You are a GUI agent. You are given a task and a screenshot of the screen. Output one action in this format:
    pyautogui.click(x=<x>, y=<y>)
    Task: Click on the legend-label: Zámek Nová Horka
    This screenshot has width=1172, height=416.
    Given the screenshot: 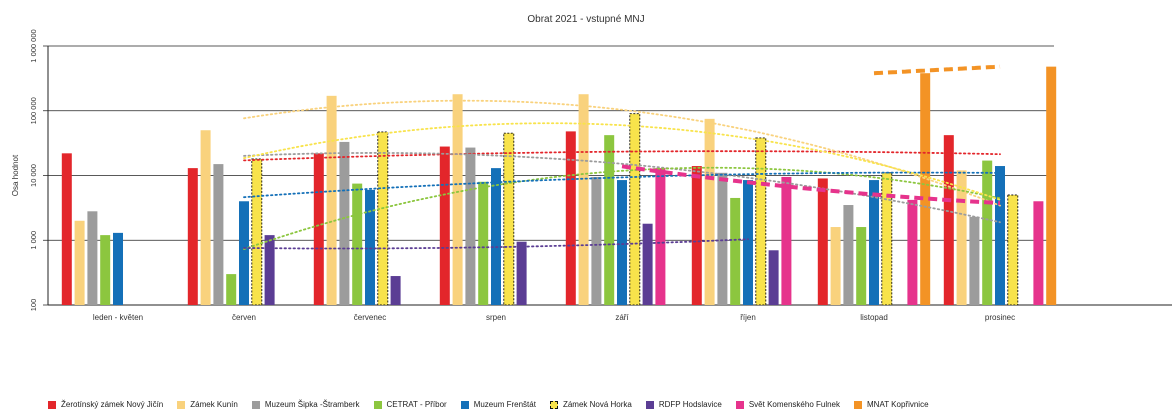 What is the action you would take?
    pyautogui.click(x=597, y=404)
    